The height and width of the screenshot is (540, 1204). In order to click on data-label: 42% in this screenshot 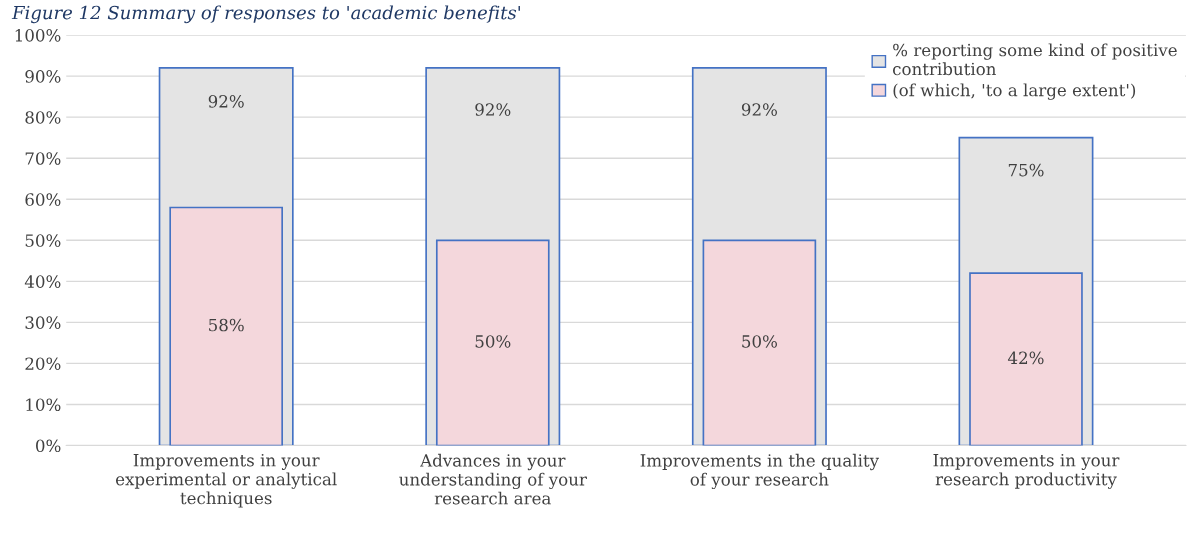, I will do `click(1025, 358)`.